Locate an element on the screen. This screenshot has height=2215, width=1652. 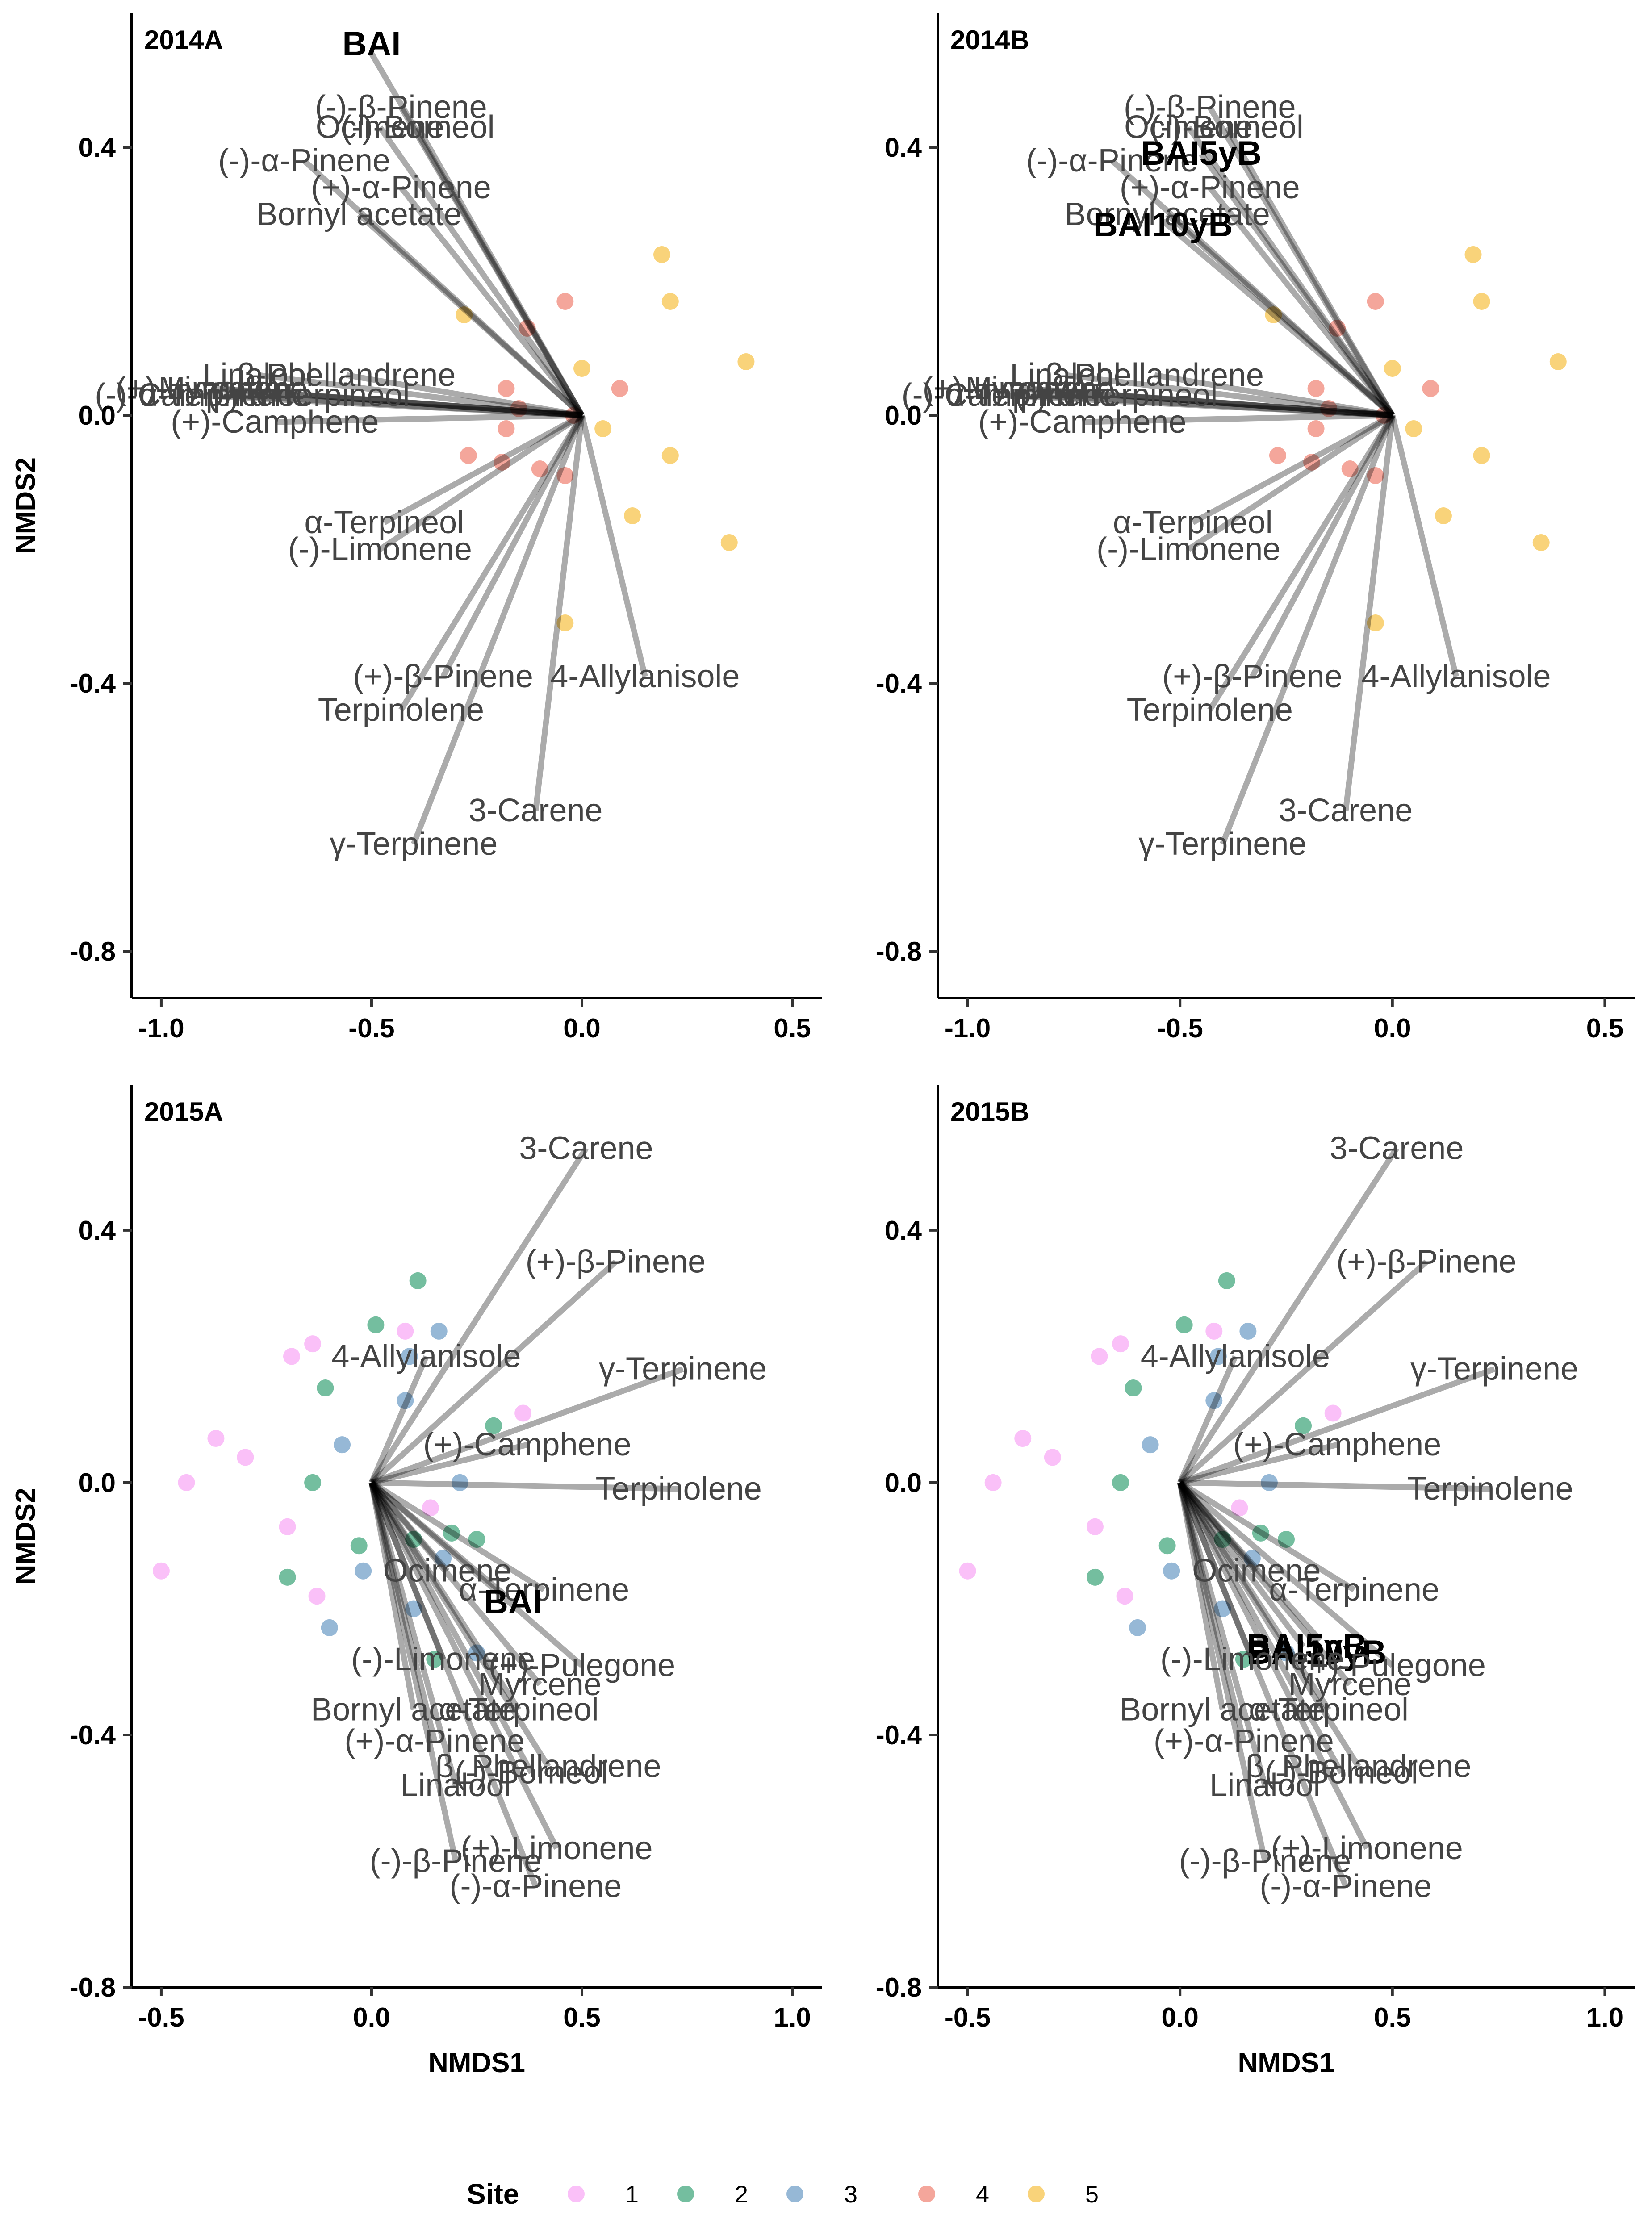
vector-label: (-)-α-Pinene is located at coordinates (1345, 1886).